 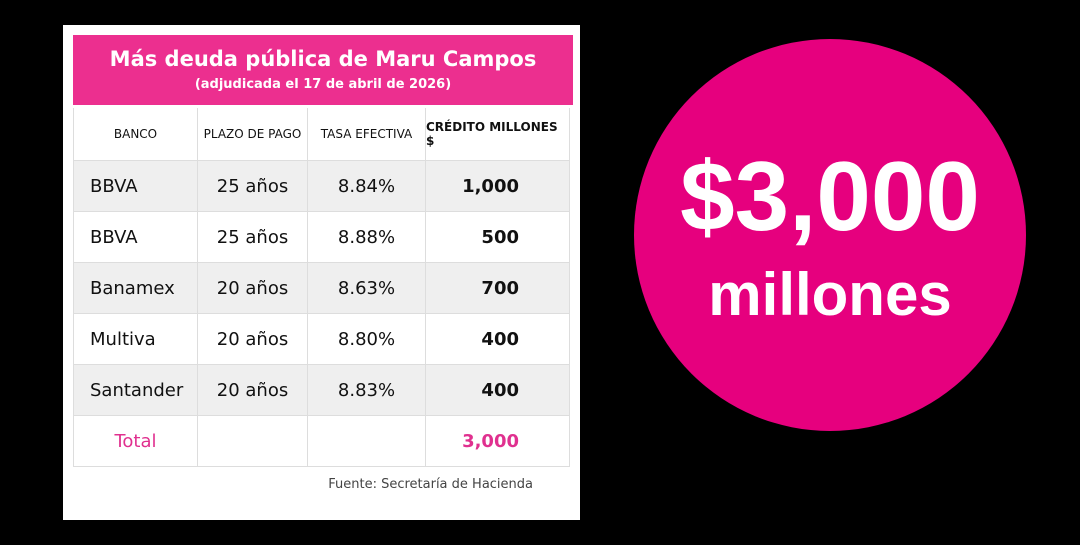 I want to click on table-row: BBVA 25 años 8.88% 500, so click(x=321, y=237).